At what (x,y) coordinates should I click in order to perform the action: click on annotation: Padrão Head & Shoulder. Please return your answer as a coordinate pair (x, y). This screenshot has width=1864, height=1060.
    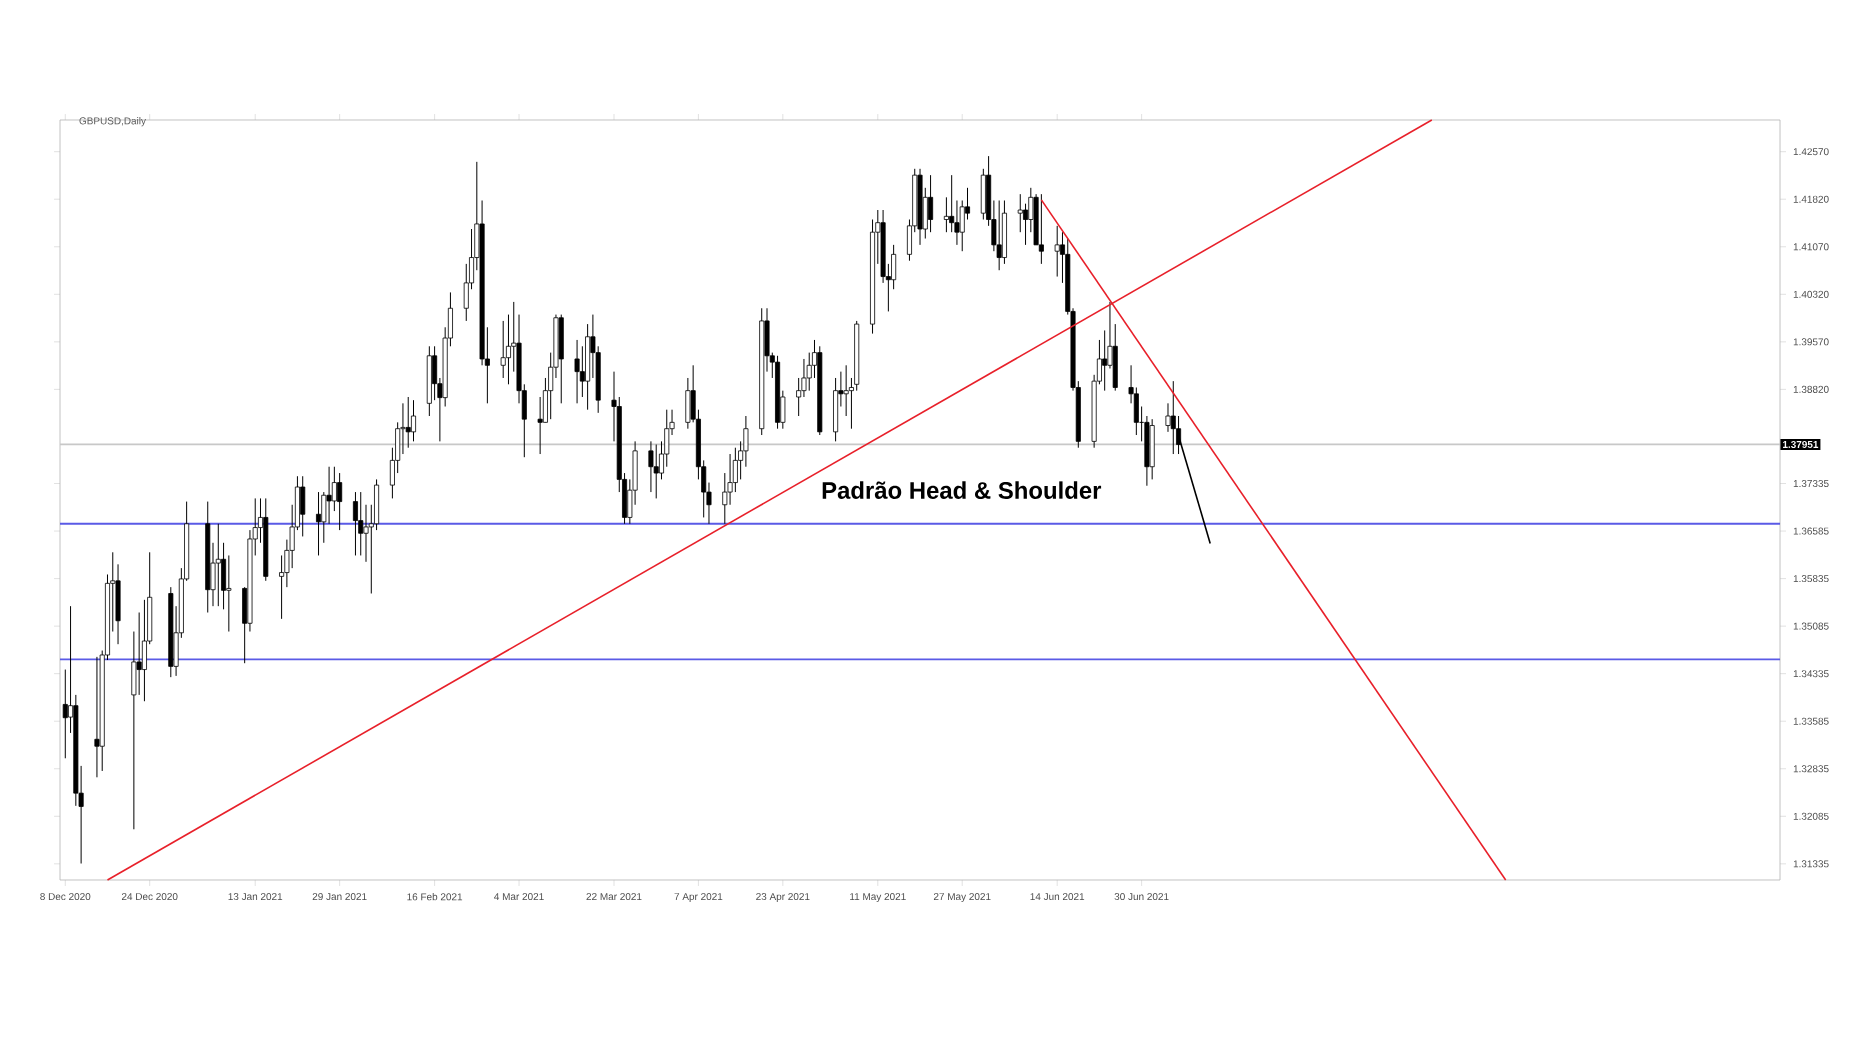
    Looking at the image, I should click on (962, 490).